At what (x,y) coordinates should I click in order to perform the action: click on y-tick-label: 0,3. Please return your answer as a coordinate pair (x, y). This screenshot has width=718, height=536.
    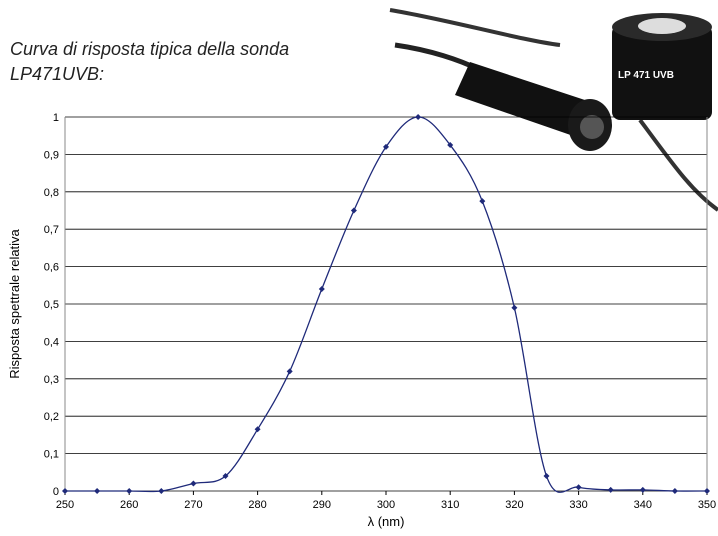
    Looking at the image, I should click on (51, 380).